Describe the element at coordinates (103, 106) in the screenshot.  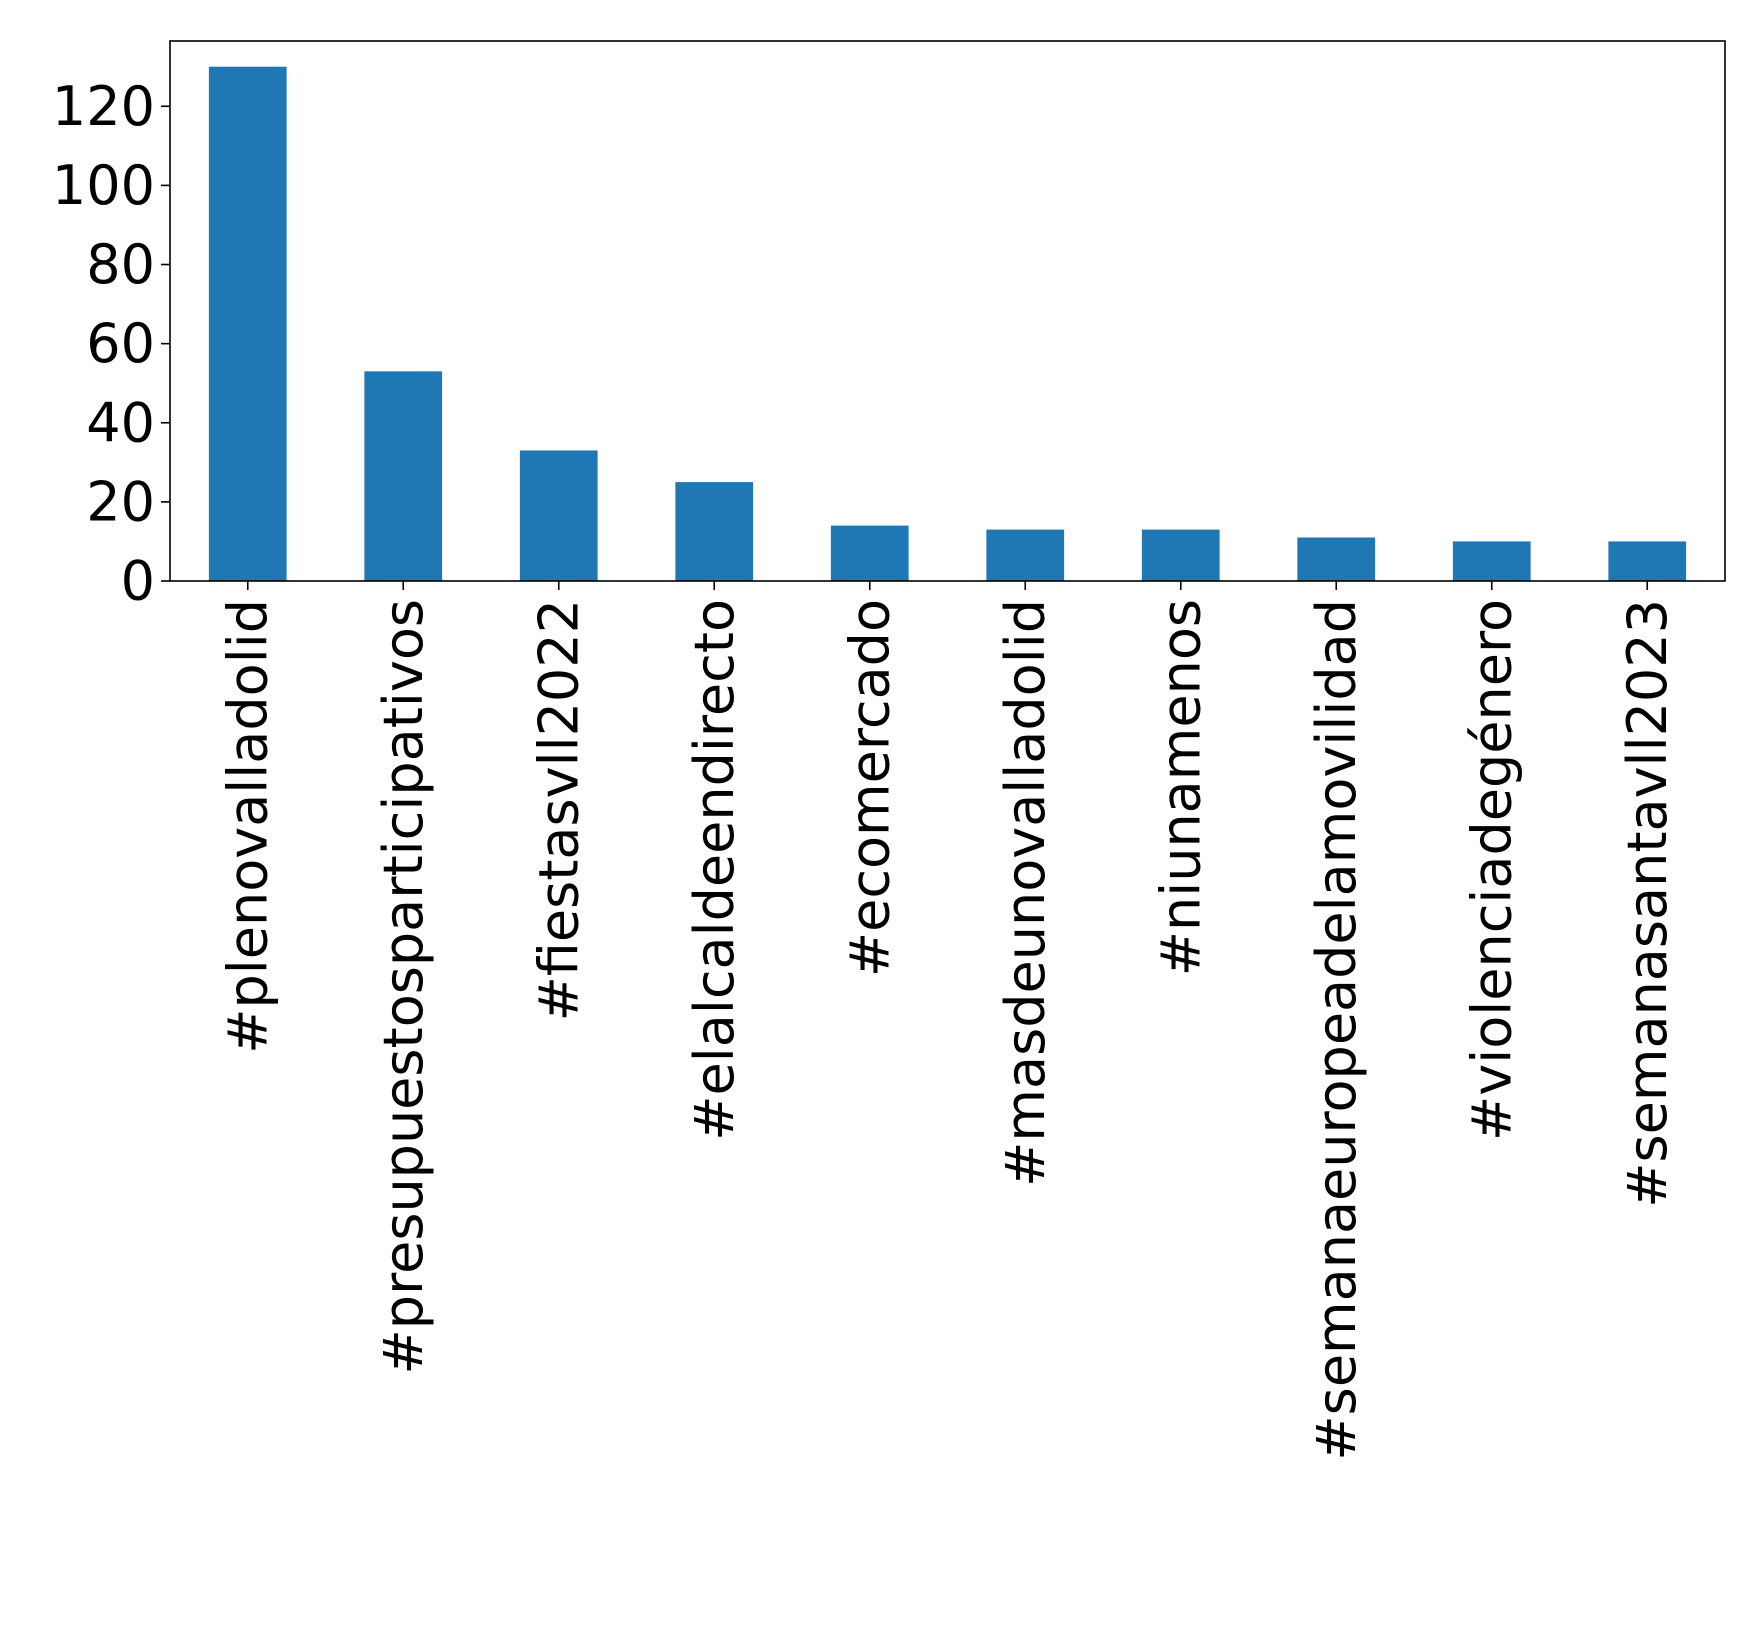
I see `y-tick-label: 120` at that location.